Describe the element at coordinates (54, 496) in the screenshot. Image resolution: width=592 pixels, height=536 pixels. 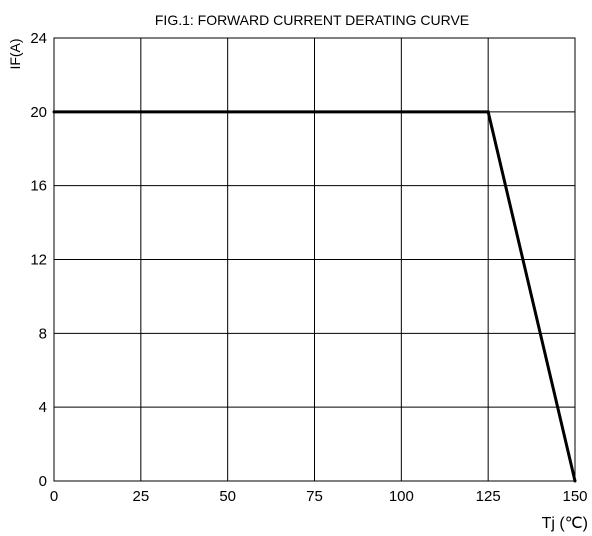
I see `x-tick-label: 0` at that location.